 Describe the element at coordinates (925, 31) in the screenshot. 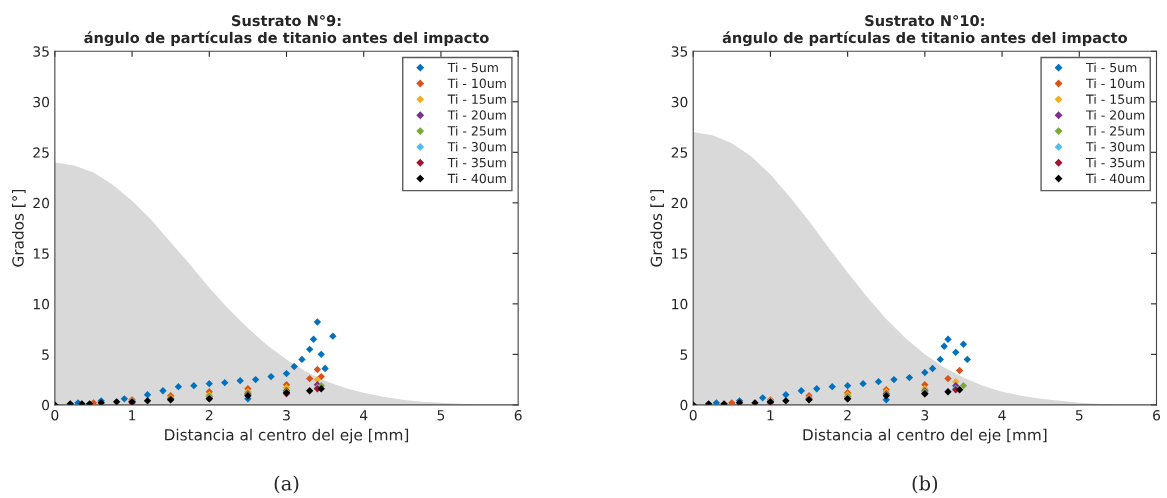

I see `chart-title: Sustrato N°10: ángulo de partículas de titanio antes del impacto` at that location.